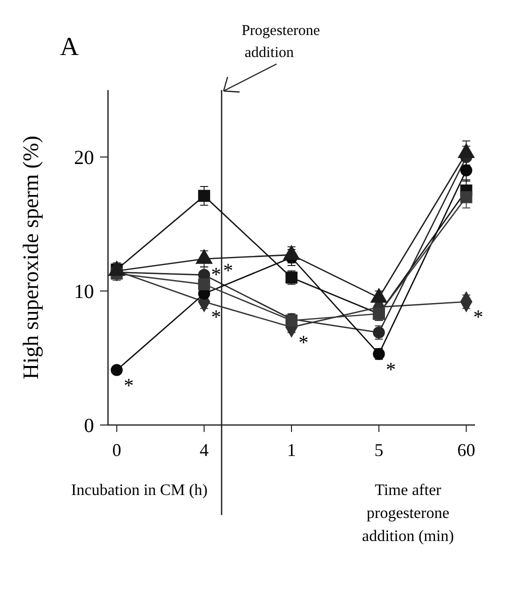 The width and height of the screenshot is (515, 589). Describe the element at coordinates (291, 450) in the screenshot. I see `x-tick-label: 1` at that location.